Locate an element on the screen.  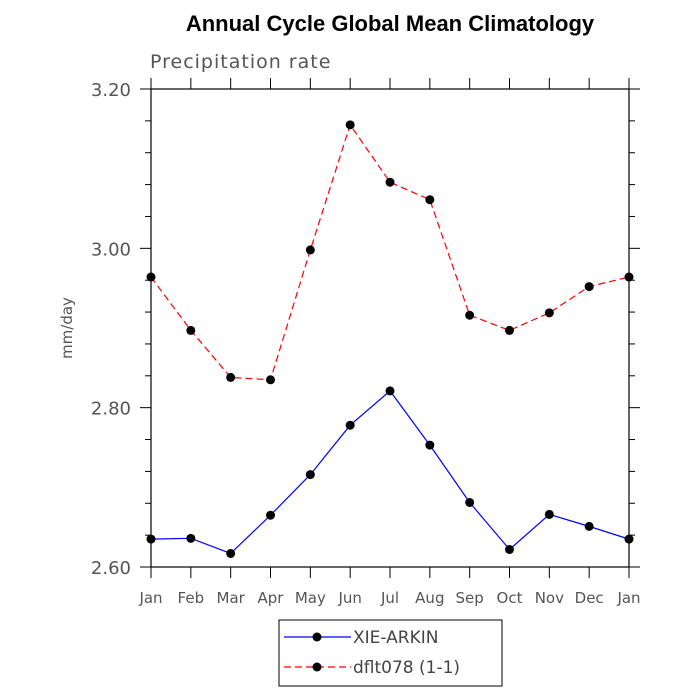
y-tick-label: 2.80 is located at coordinates (111, 409).